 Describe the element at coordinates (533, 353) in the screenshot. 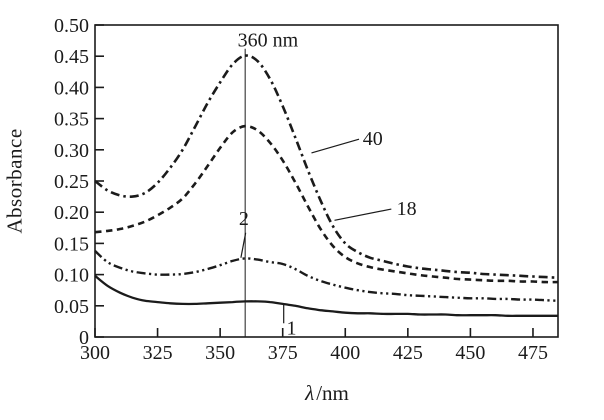

I see `x-tick-label: 475` at that location.